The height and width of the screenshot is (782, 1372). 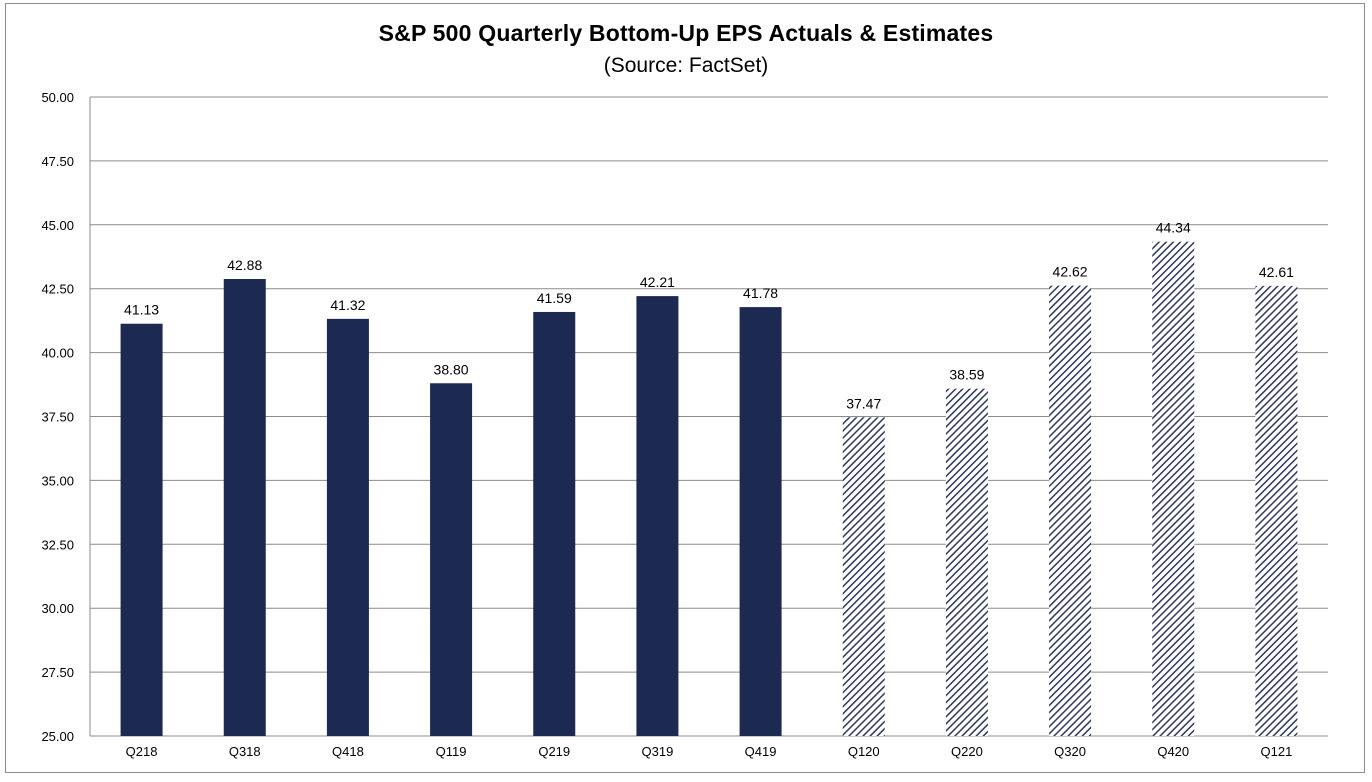 I want to click on data-label: 44.34, so click(x=1173, y=228).